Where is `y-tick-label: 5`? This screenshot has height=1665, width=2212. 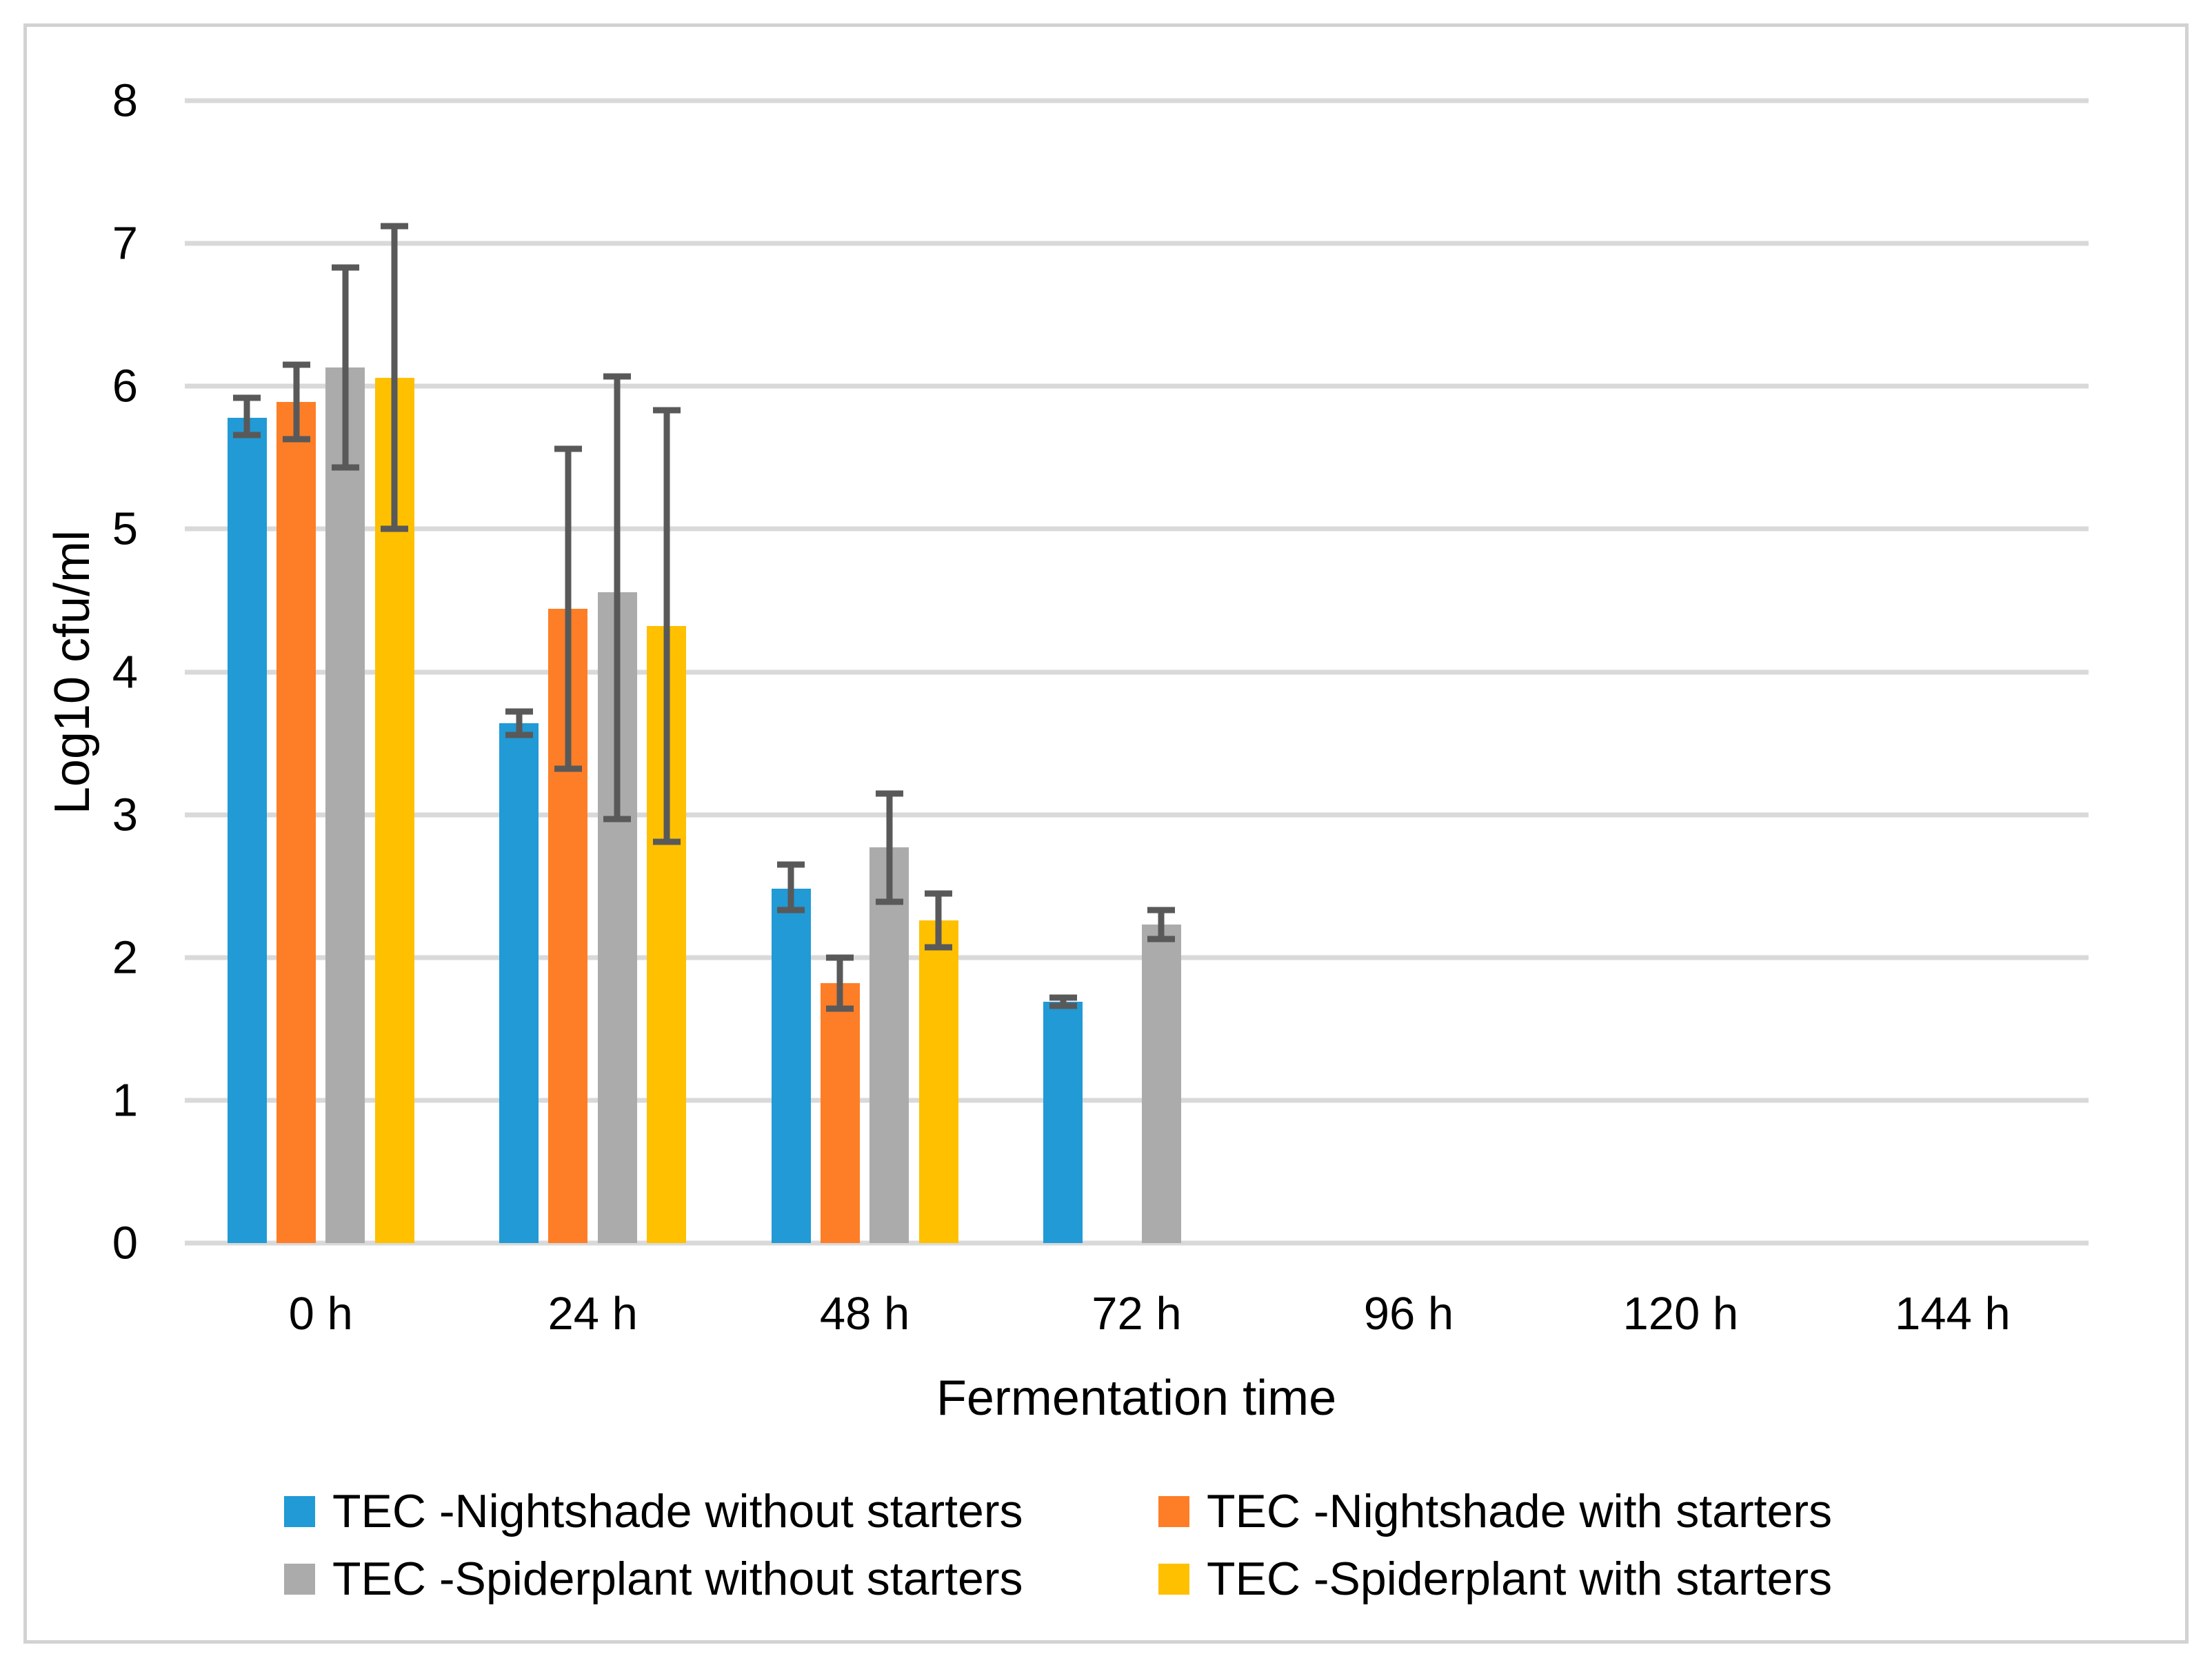 y-tick-label: 5 is located at coordinates (125, 529).